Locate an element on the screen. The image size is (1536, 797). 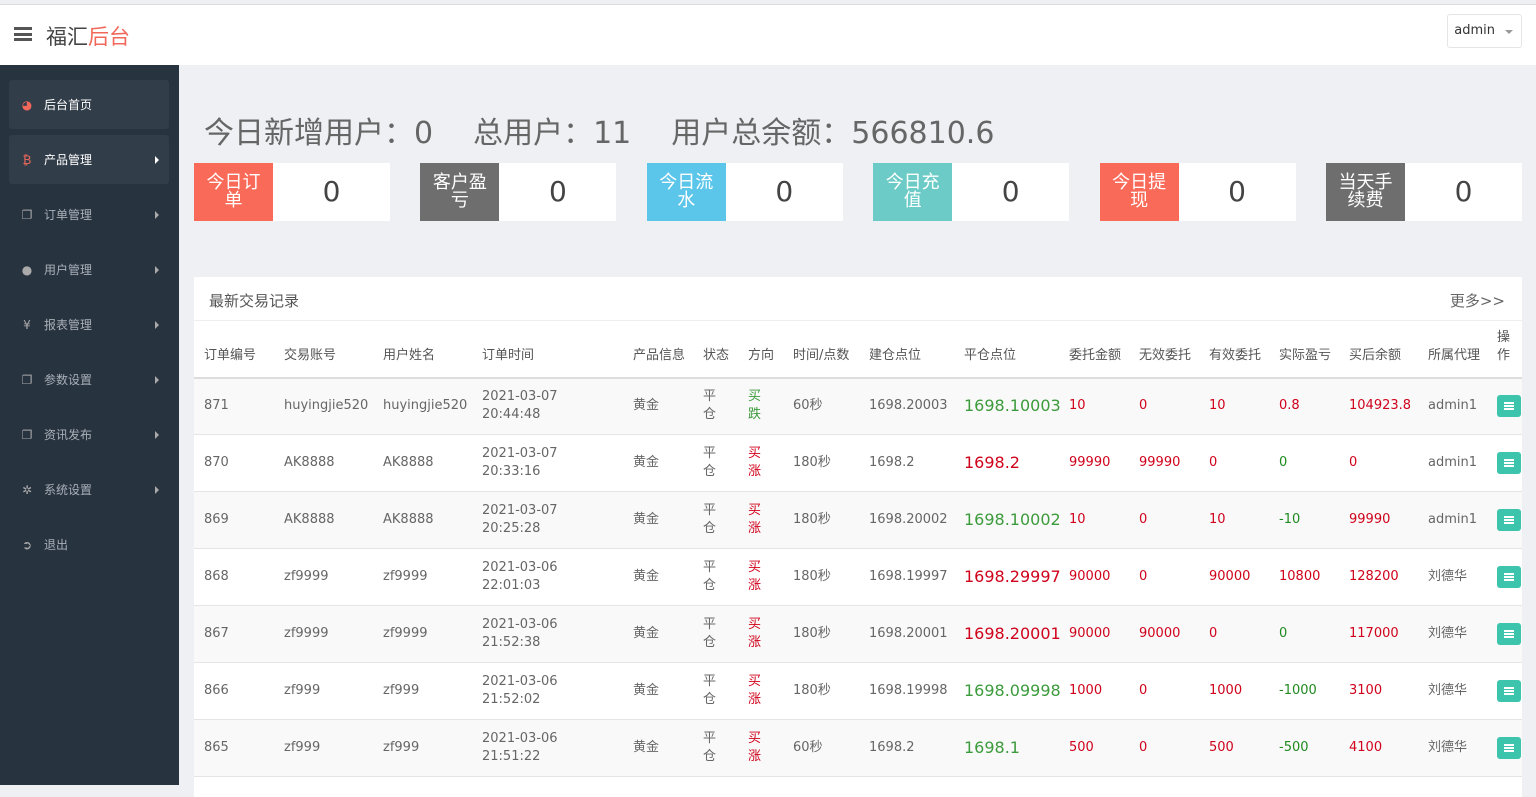
close-price: 1698.09998 is located at coordinates (1007, 691).